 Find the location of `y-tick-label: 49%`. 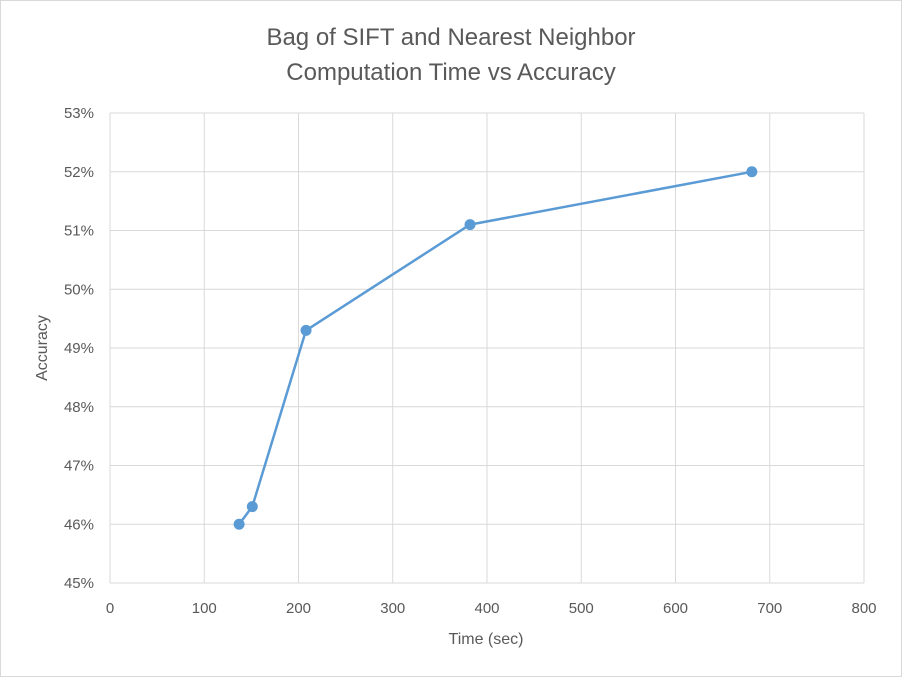

y-tick-label: 49% is located at coordinates (79, 348).